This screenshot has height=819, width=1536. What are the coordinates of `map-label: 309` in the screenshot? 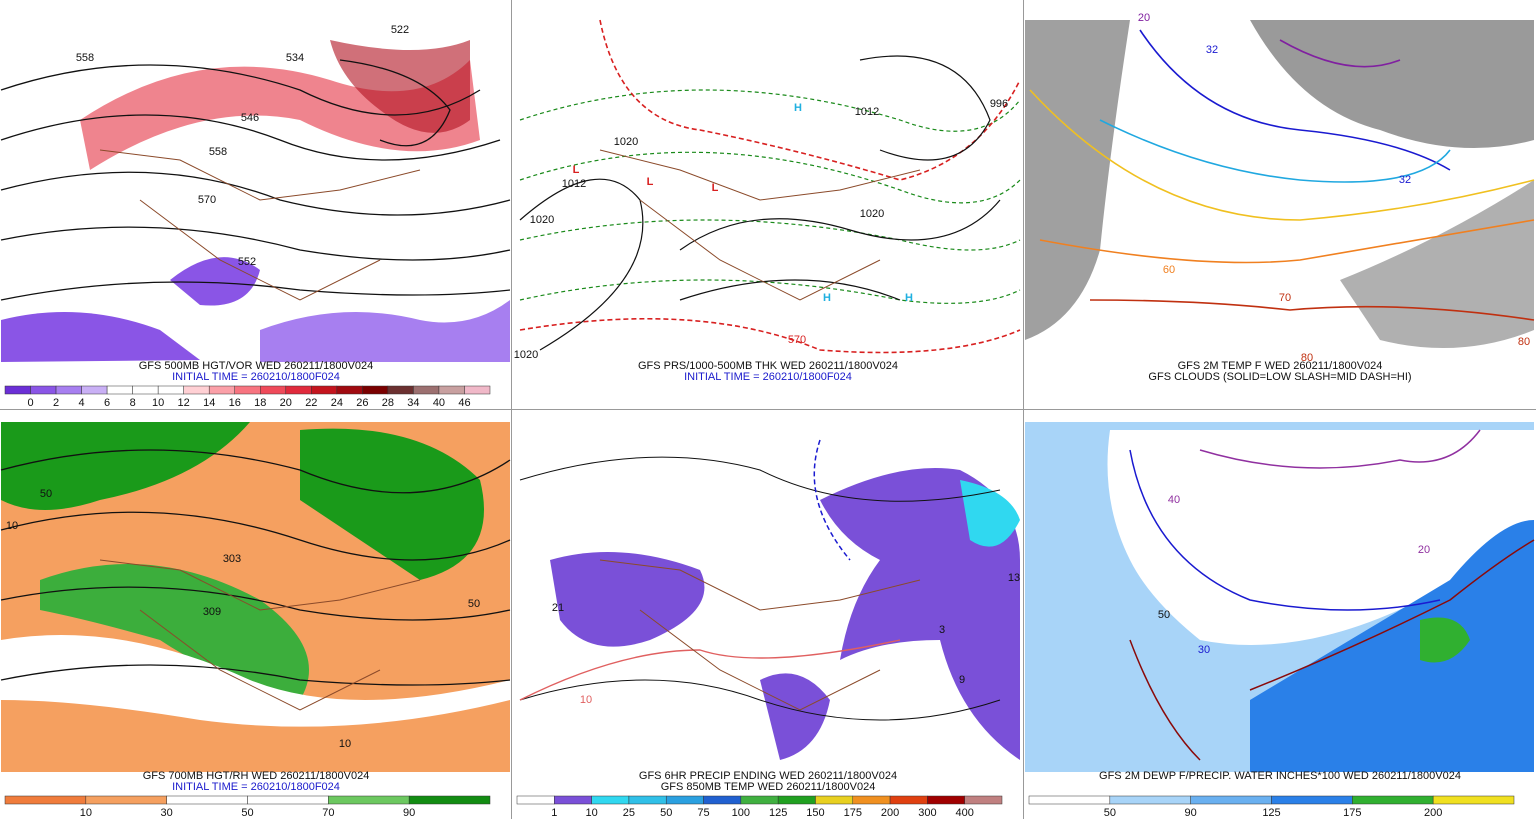 It's located at (212, 612).